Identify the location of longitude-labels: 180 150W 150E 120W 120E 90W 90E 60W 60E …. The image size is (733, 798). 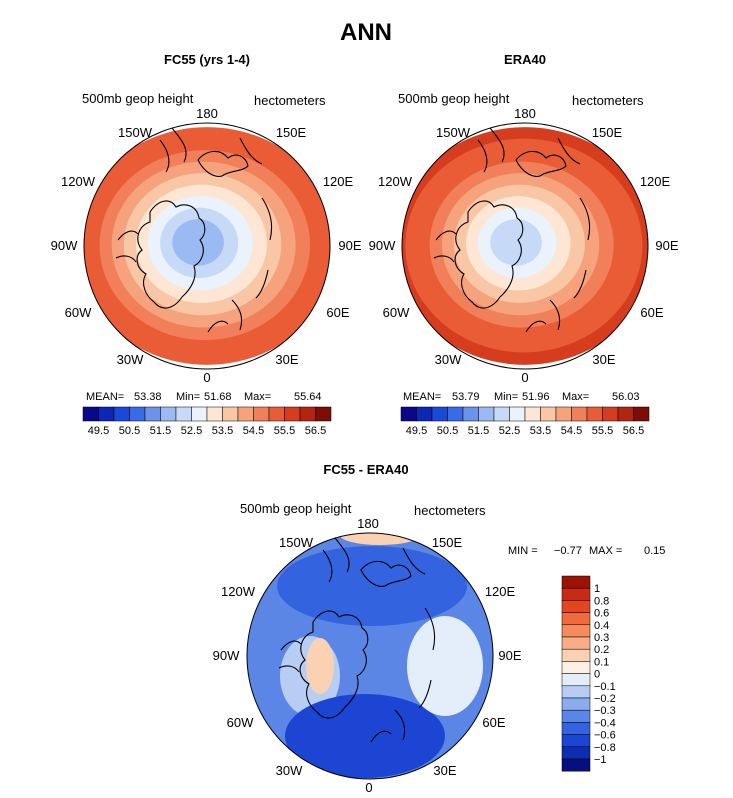
(524, 245).